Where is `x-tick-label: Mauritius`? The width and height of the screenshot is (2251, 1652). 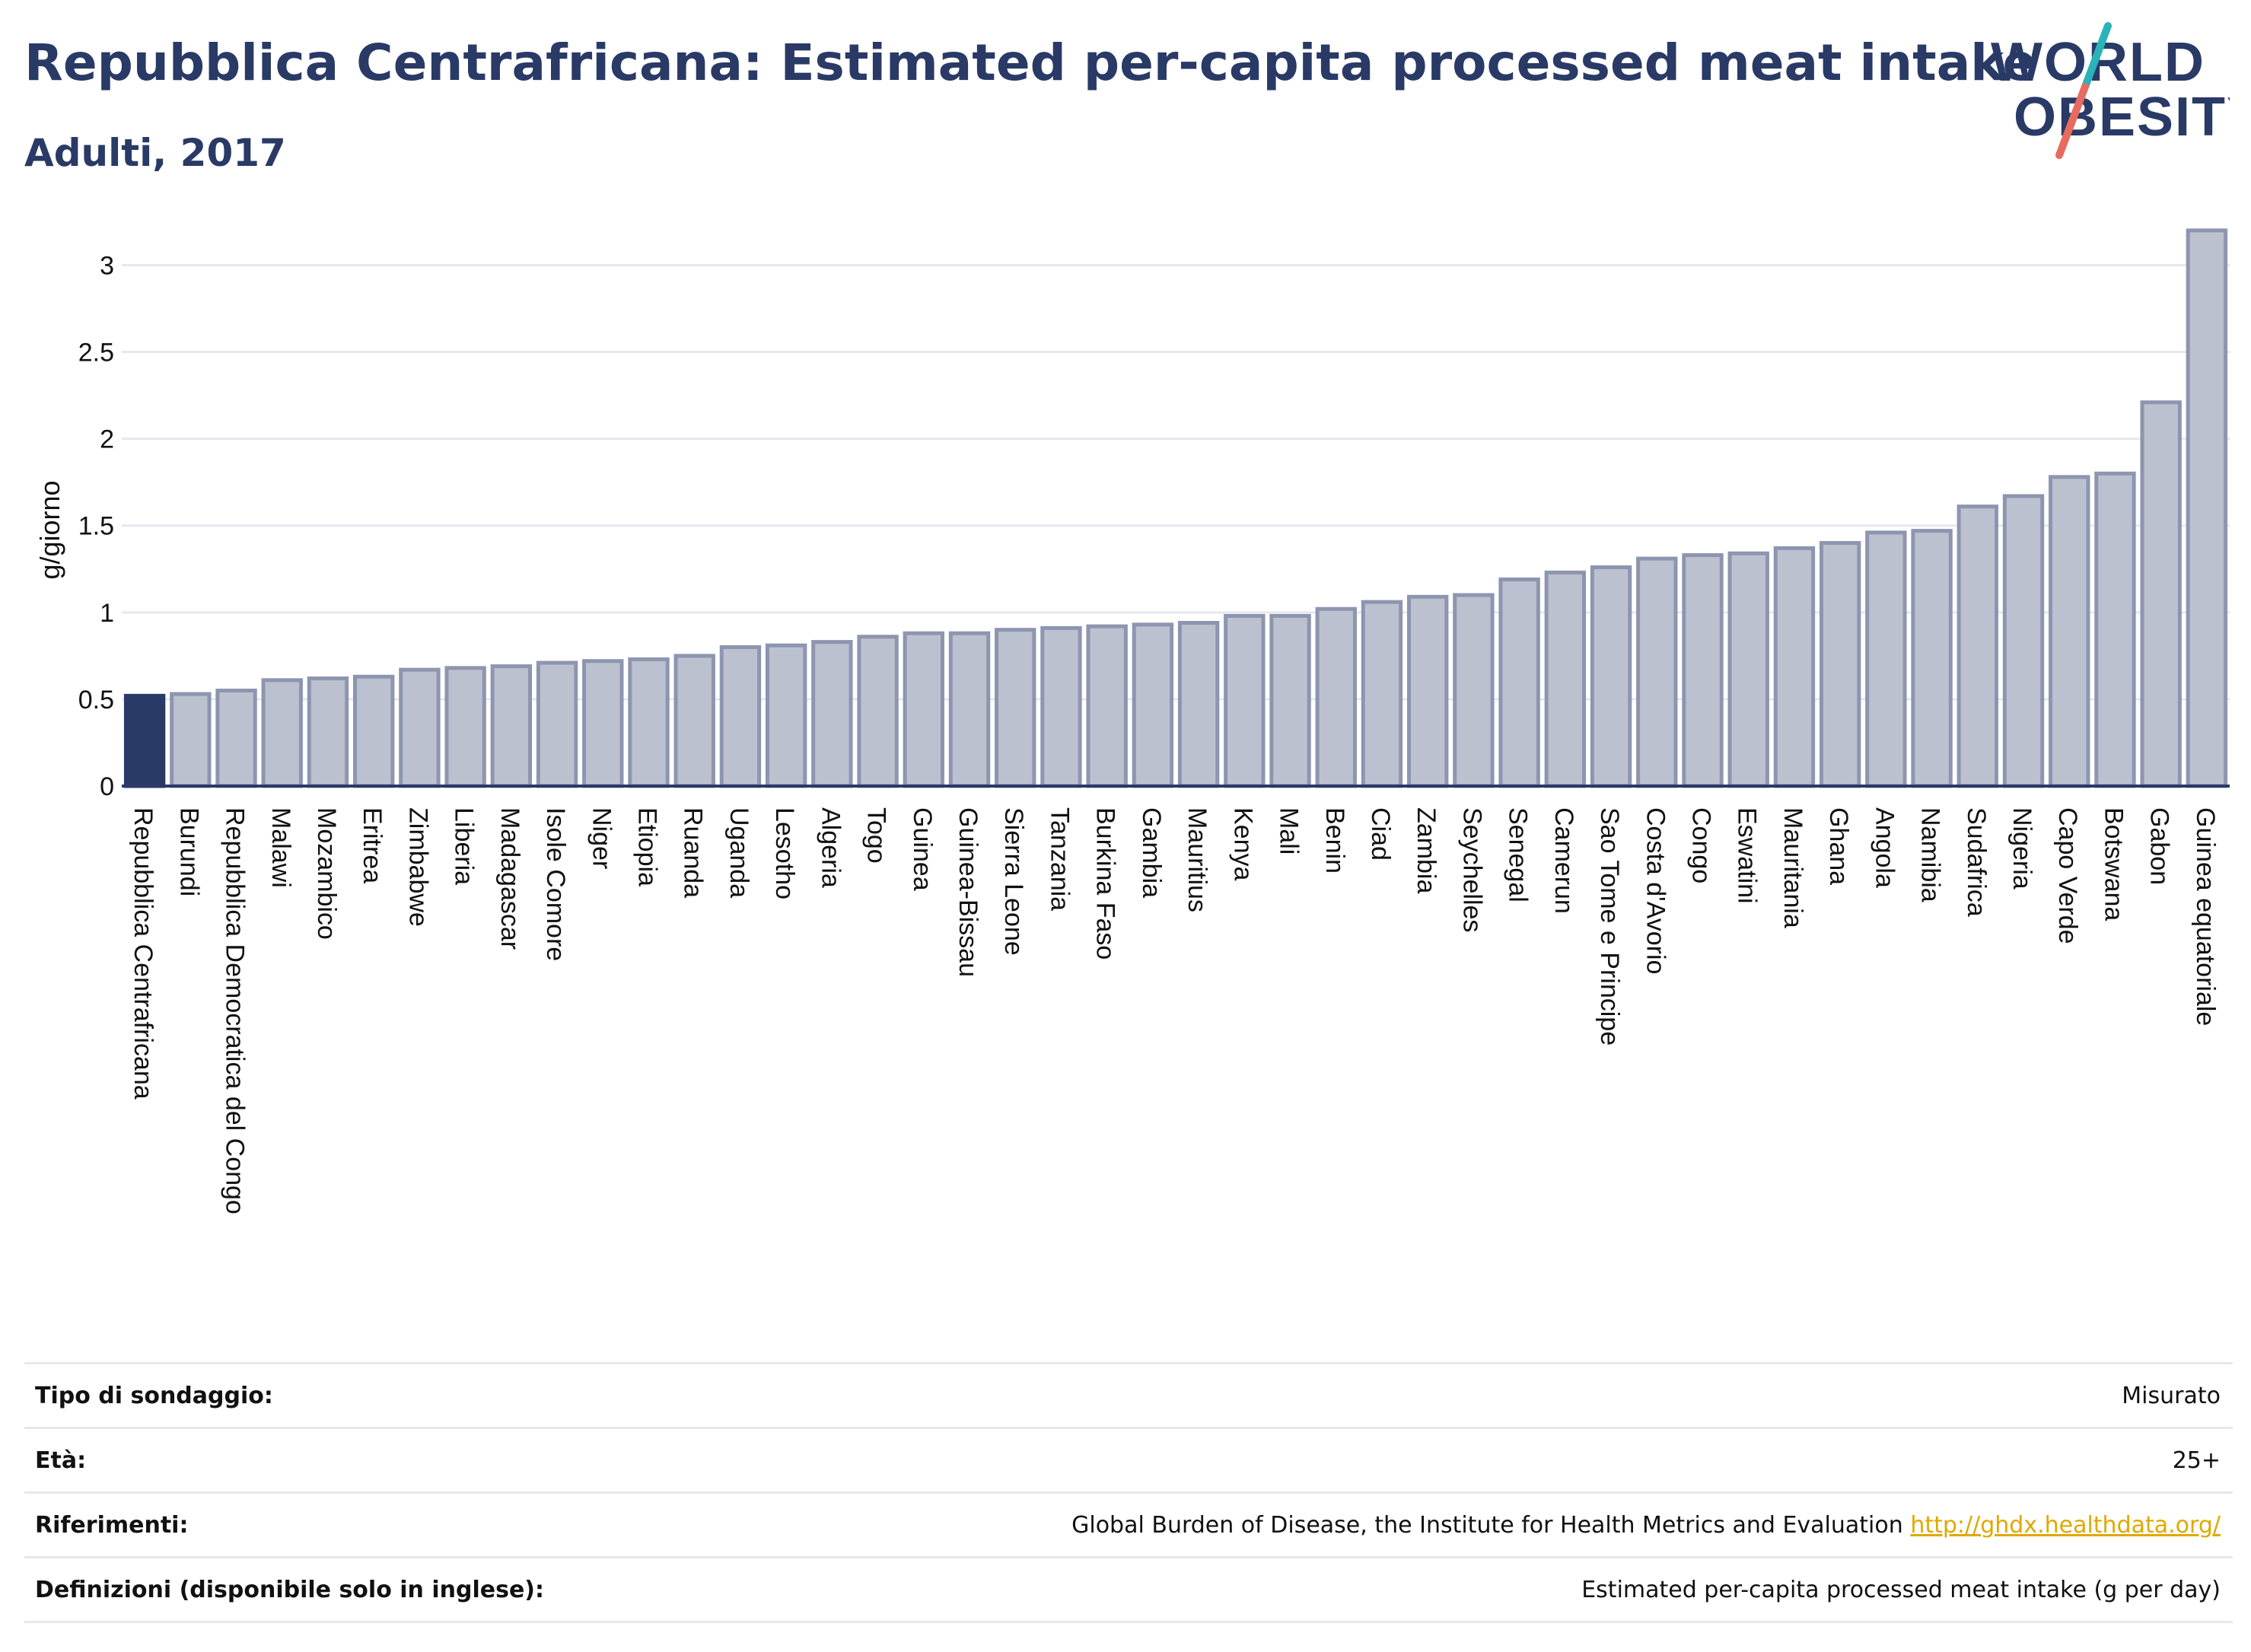
x-tick-label: Mauritius is located at coordinates (1197, 859).